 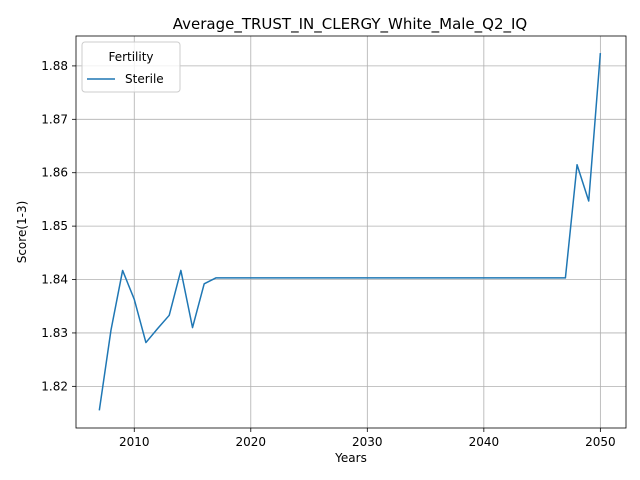 I want to click on legend-label-sterile: Sterile, so click(x=144, y=79).